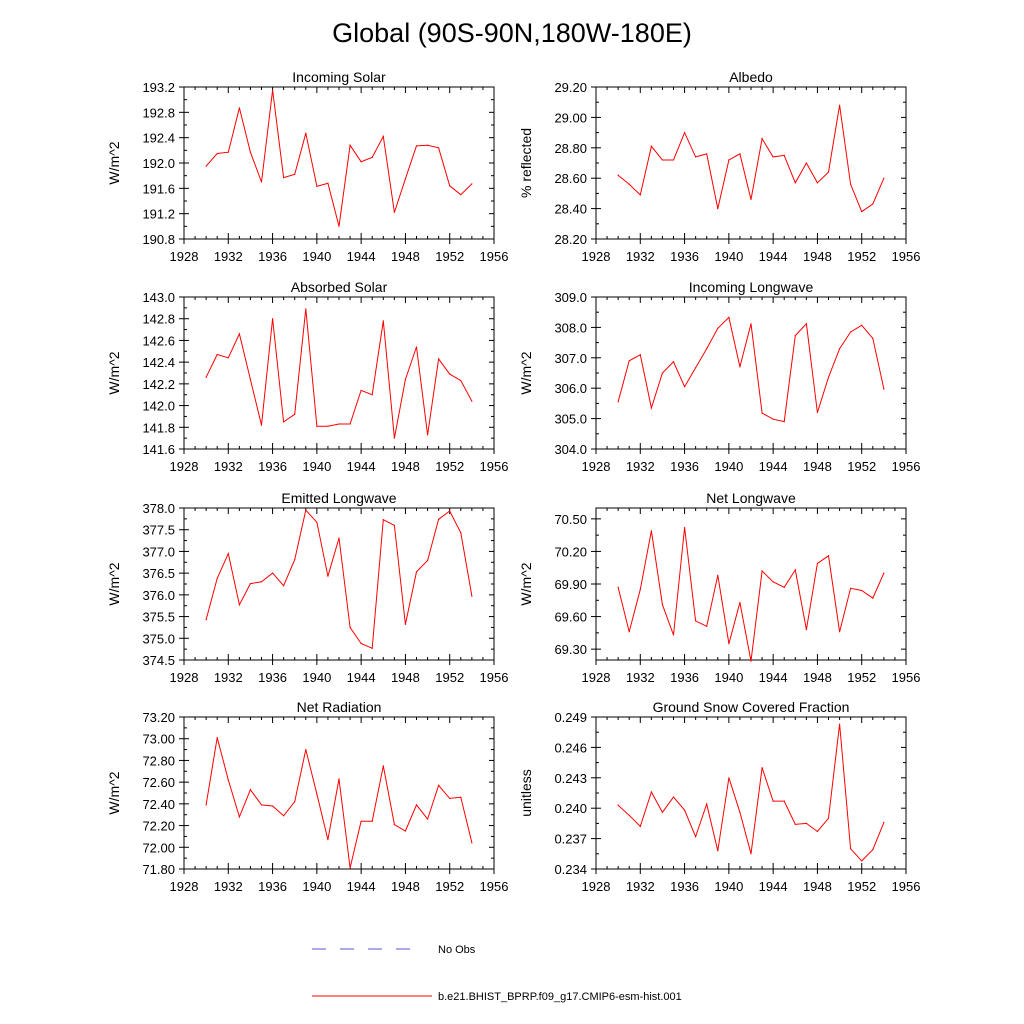 The width and height of the screenshot is (1024, 1024). I want to click on y-tick-label: 0.237, so click(570, 839).